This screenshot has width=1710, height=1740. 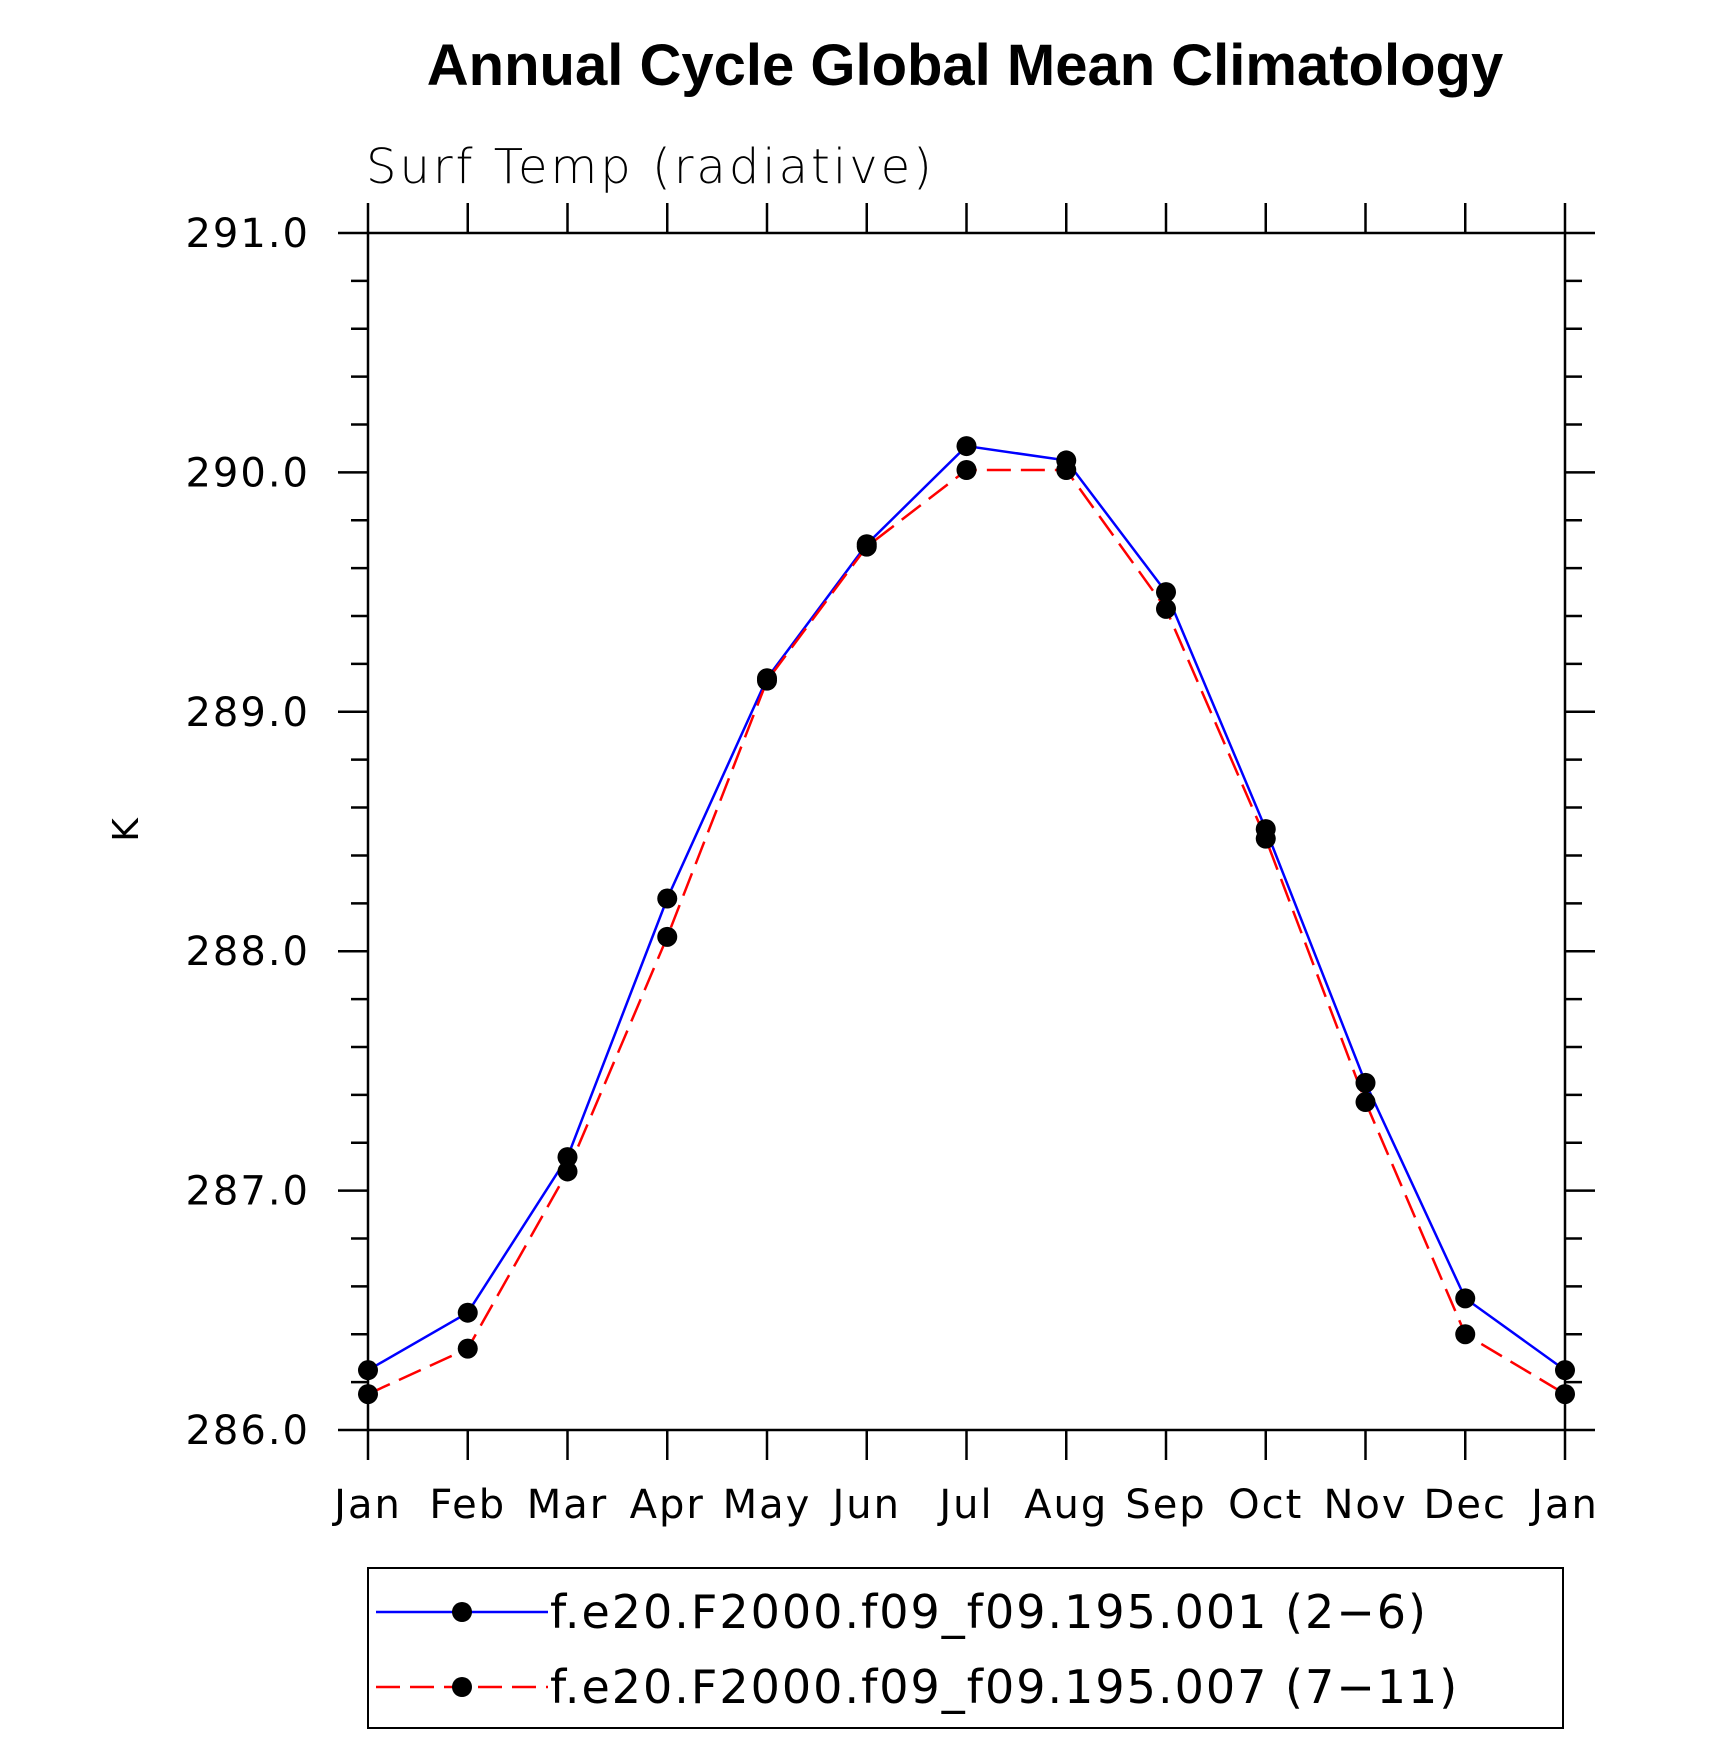 What do you see at coordinates (1165, 1505) in the screenshot?
I see `x-tick-label: Sep` at bounding box center [1165, 1505].